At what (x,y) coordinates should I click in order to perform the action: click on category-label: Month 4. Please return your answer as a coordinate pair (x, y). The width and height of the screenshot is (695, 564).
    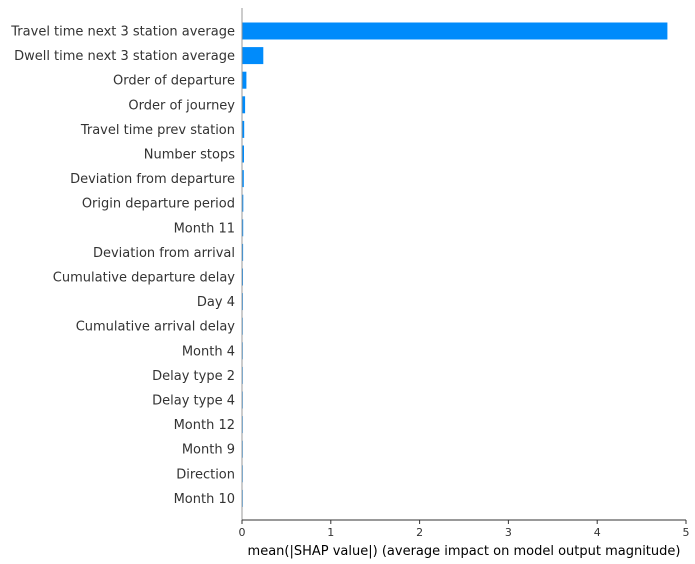
    Looking at the image, I should click on (208, 351).